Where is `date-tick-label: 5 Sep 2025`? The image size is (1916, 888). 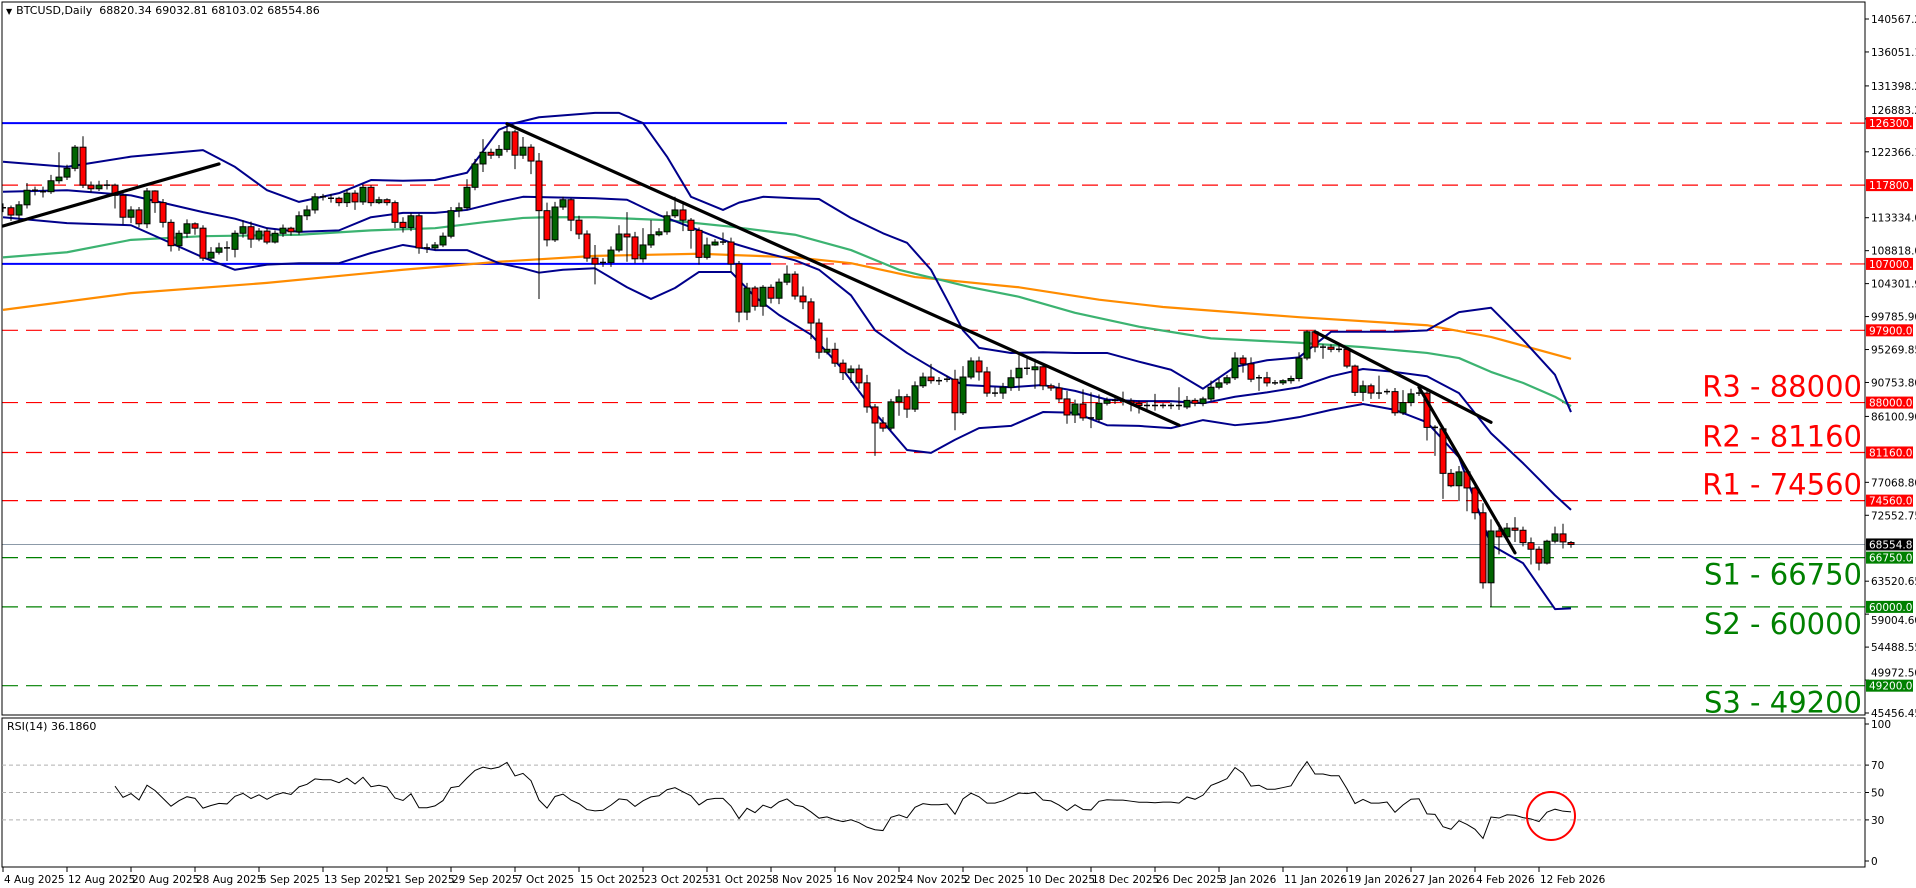
date-tick-label: 5 Sep 2025 is located at coordinates (290, 880).